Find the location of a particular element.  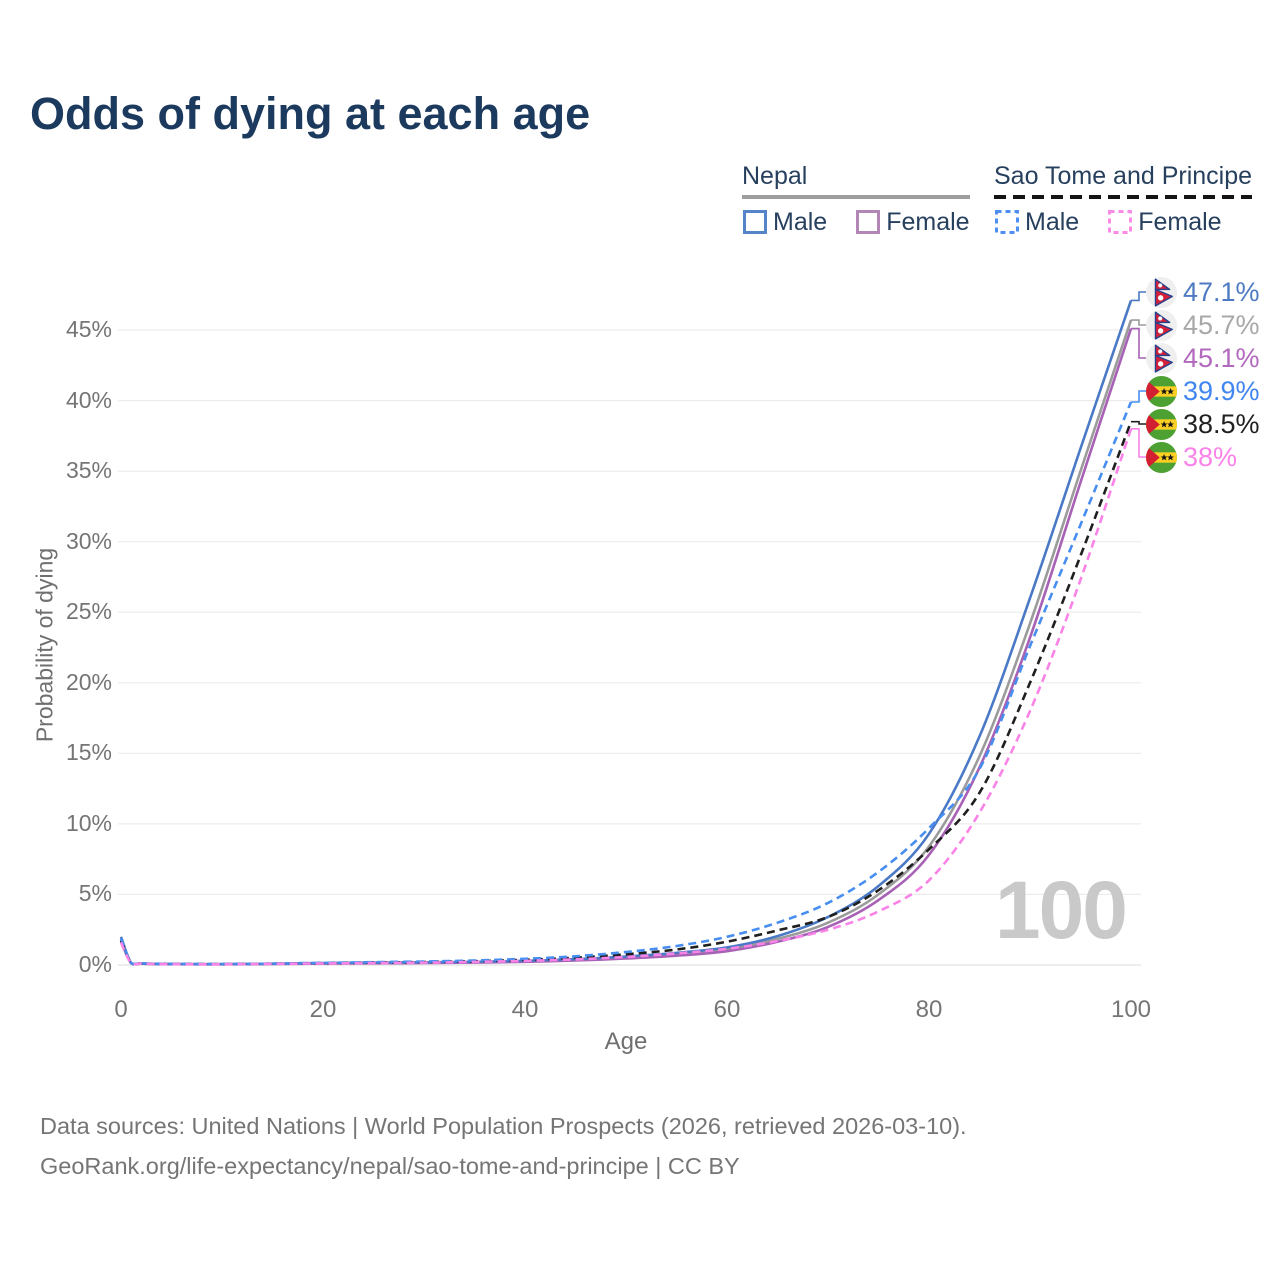

y-tick-label: 0% is located at coordinates (95, 964).